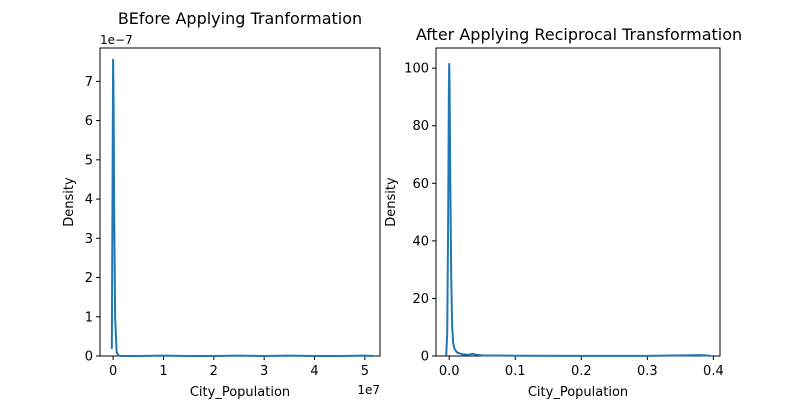 The image size is (800, 400). I want to click on y-tick-label-before: 5, so click(89, 160).